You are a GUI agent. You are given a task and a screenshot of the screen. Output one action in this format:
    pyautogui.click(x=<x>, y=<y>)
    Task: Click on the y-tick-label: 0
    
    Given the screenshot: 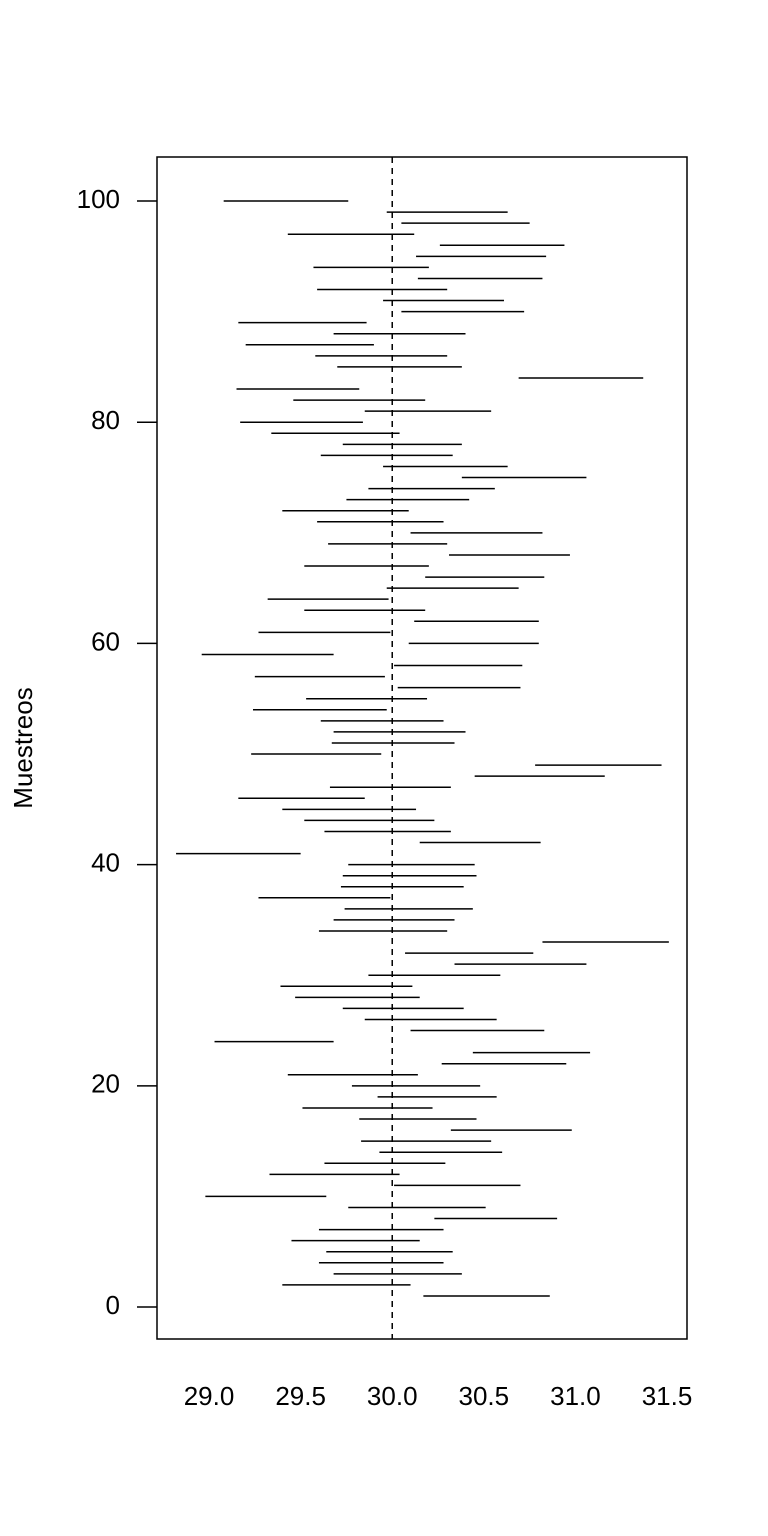 What is the action you would take?
    pyautogui.click(x=113, y=1305)
    